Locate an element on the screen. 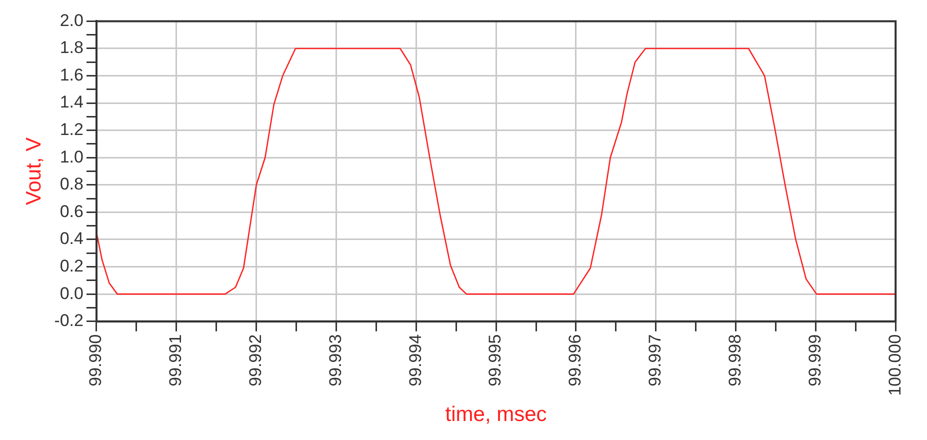 The image size is (927, 440). x-tick-label: 99.993 is located at coordinates (335, 360).